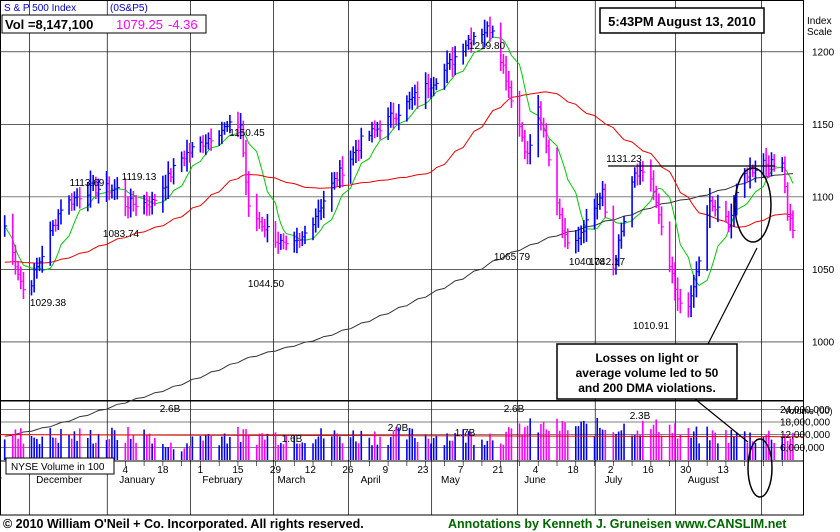  What do you see at coordinates (137, 480) in the screenshot?
I see `month-label: January` at bounding box center [137, 480].